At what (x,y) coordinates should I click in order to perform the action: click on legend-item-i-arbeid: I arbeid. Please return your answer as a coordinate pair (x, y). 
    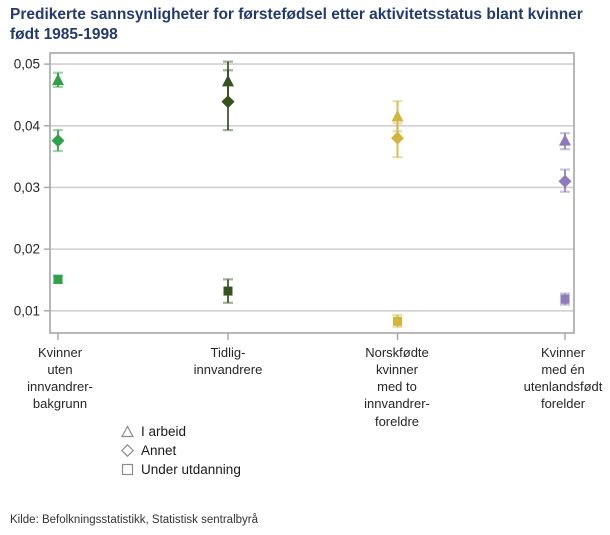
    Looking at the image, I should click on (181, 431).